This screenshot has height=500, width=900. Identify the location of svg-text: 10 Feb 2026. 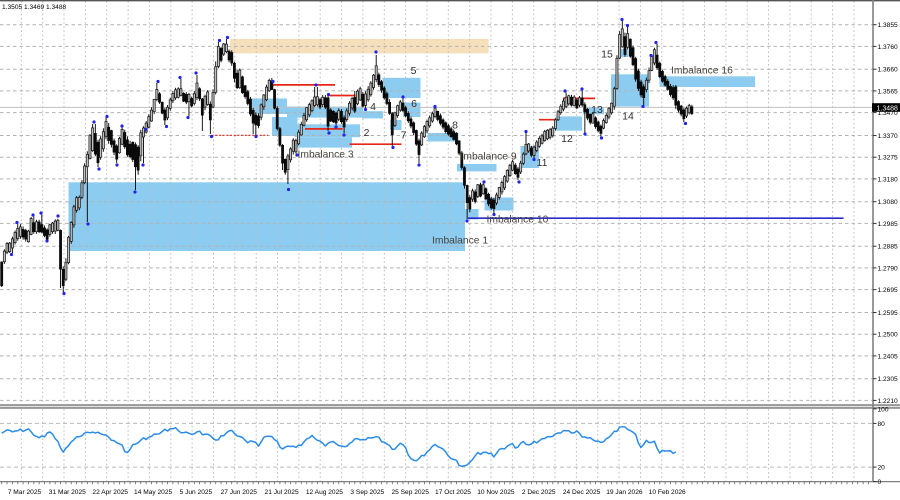
(667, 492).